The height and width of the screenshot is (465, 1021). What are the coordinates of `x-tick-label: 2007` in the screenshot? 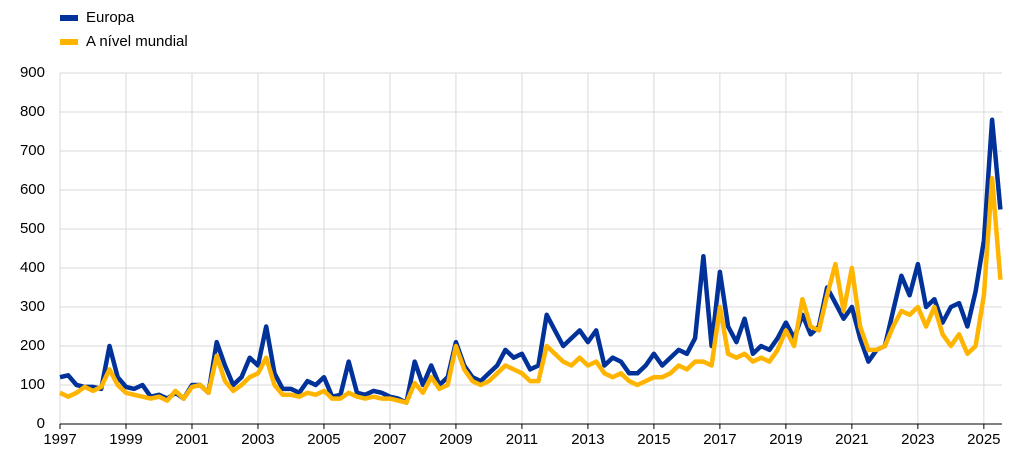 It's located at (389, 439).